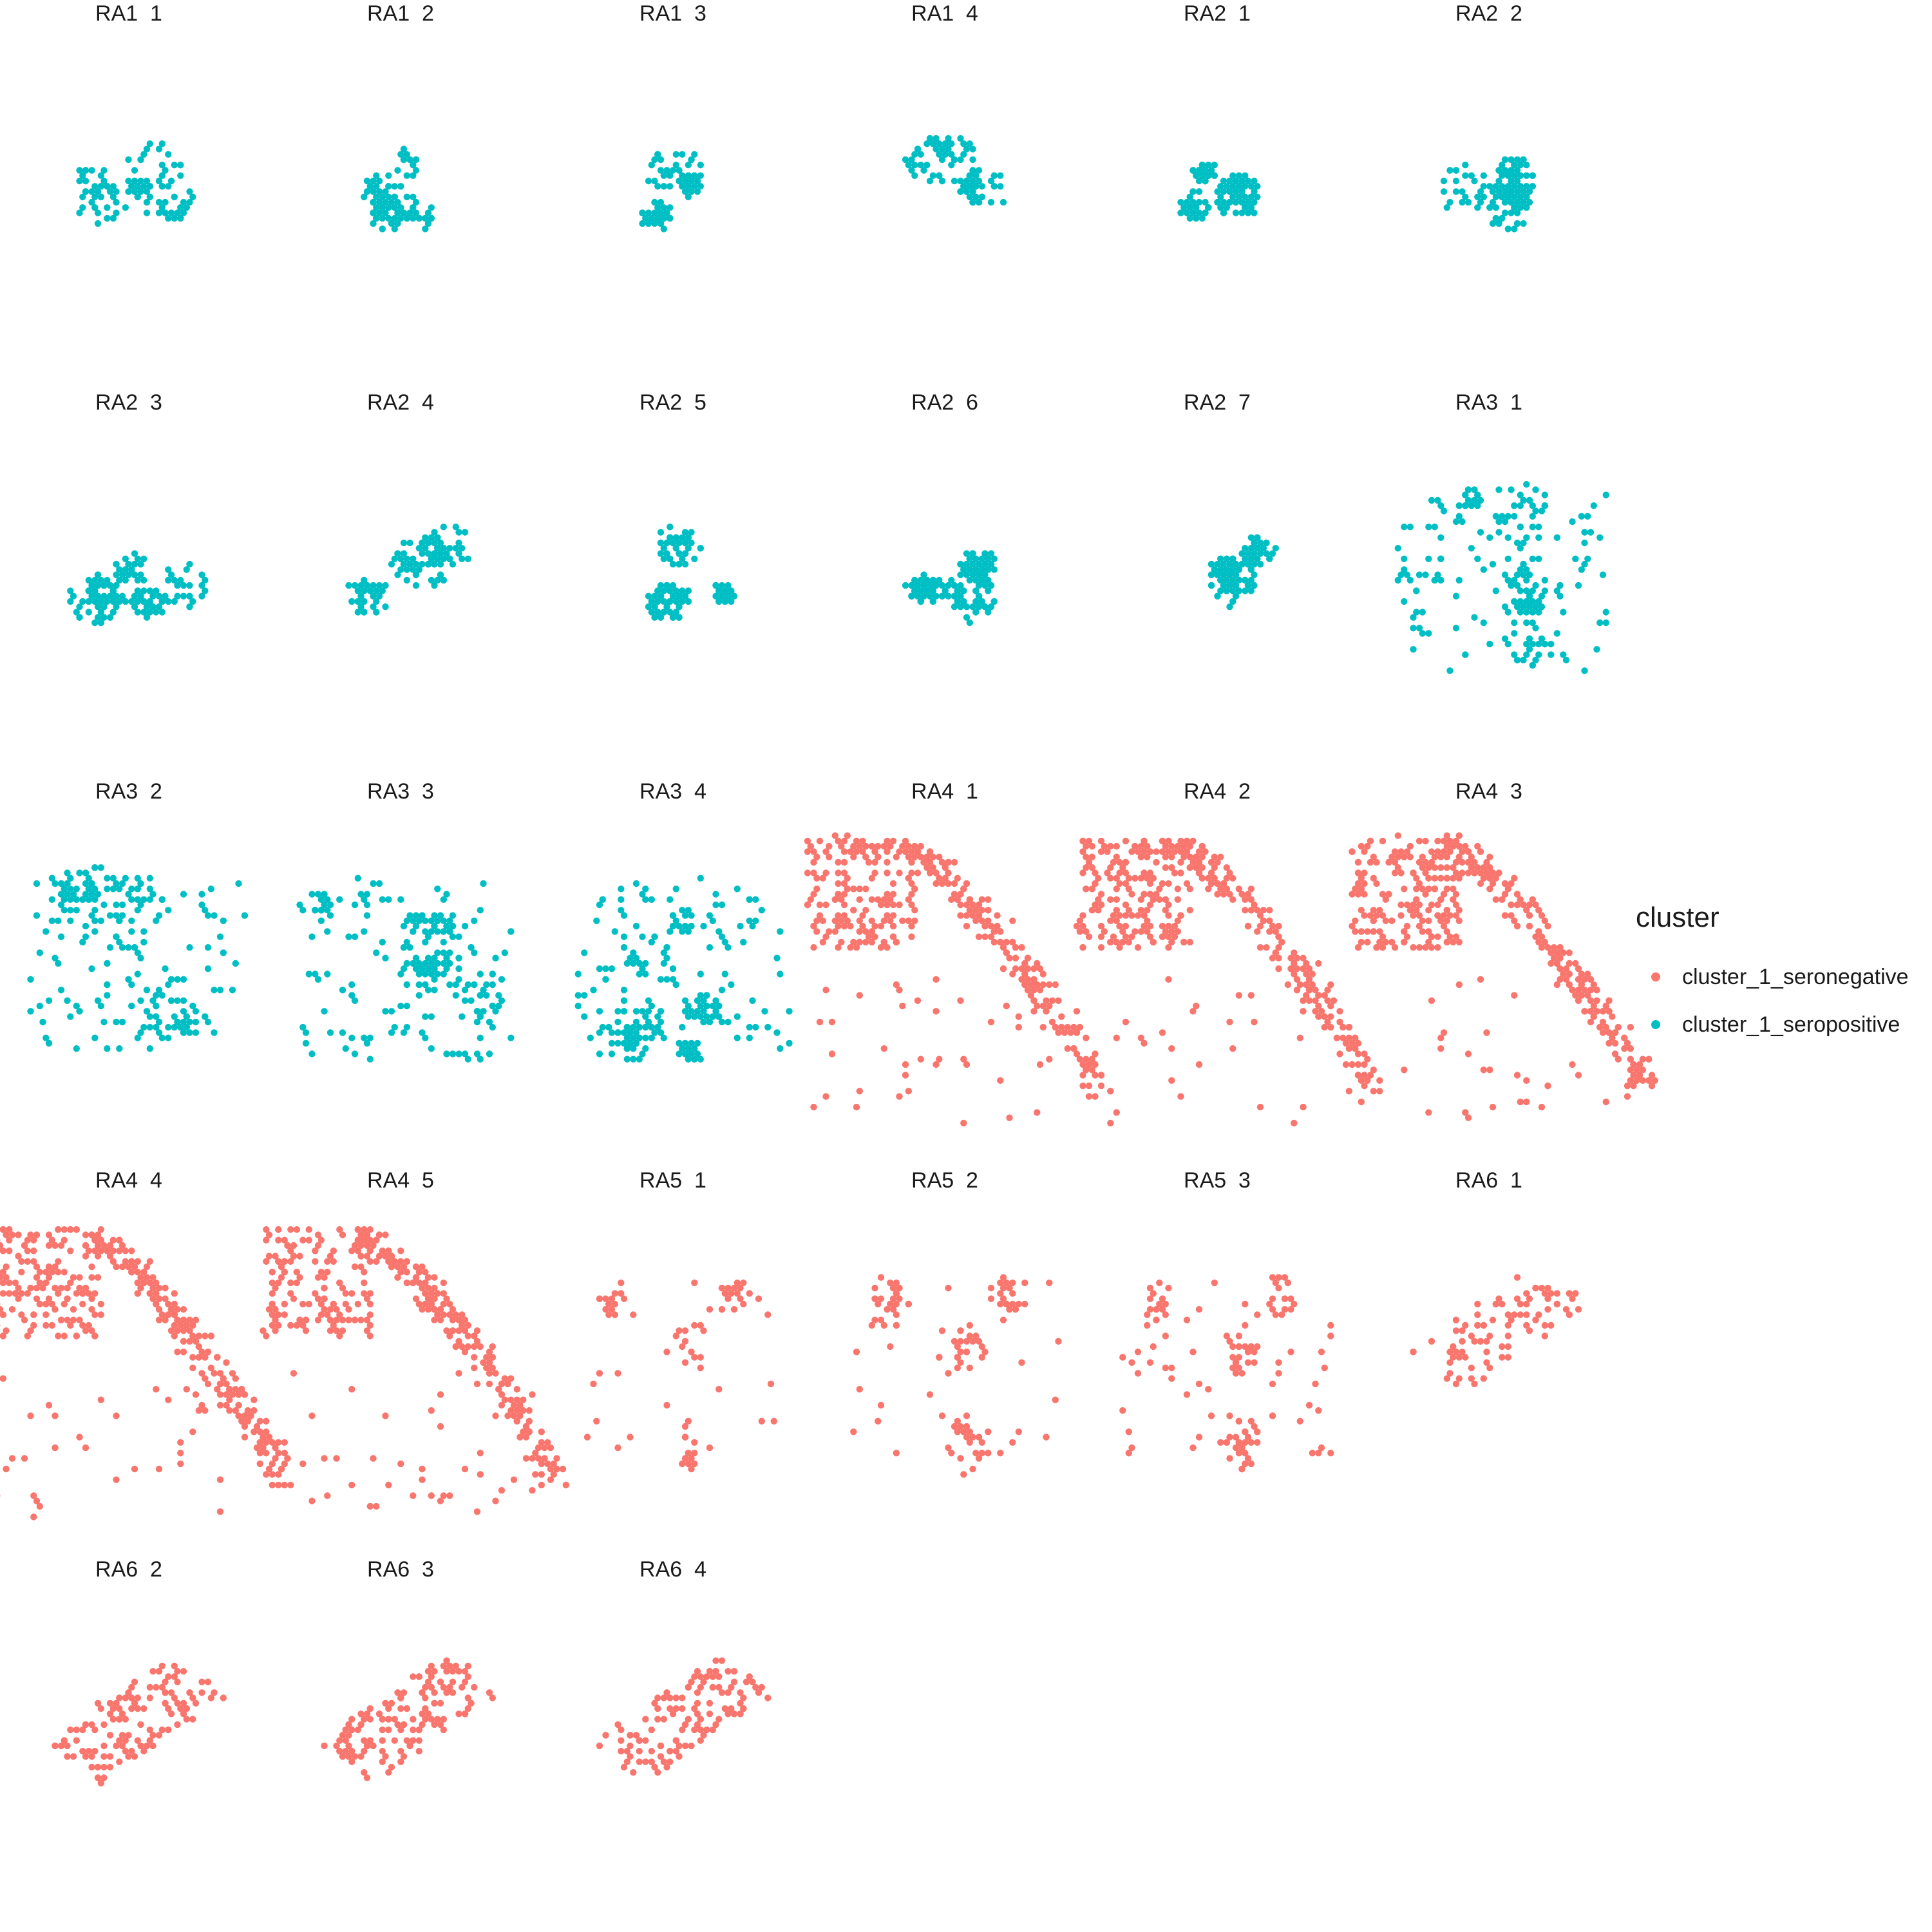 This screenshot has height=1932, width=1932. Describe the element at coordinates (400, 791) in the screenshot. I see `facet-title: RA3 3` at that location.